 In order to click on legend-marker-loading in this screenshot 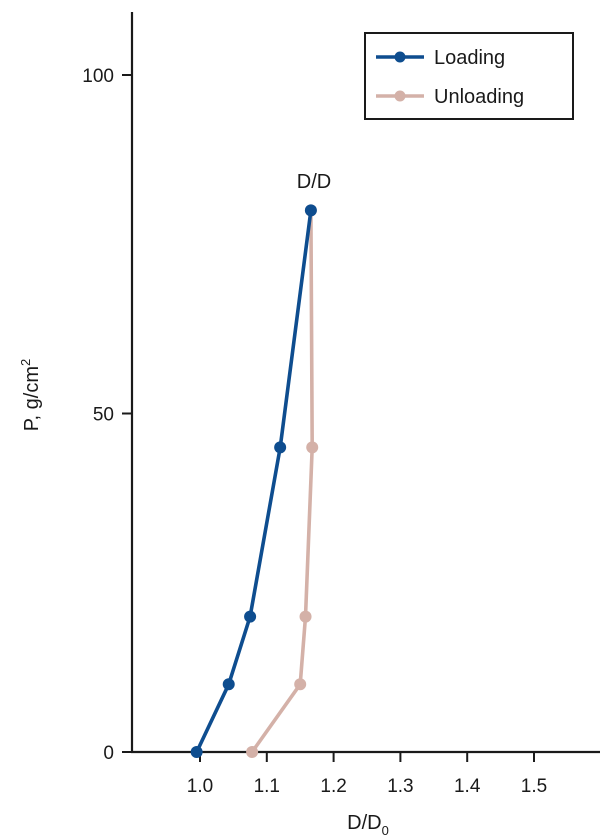, I will do `click(400, 57)`.